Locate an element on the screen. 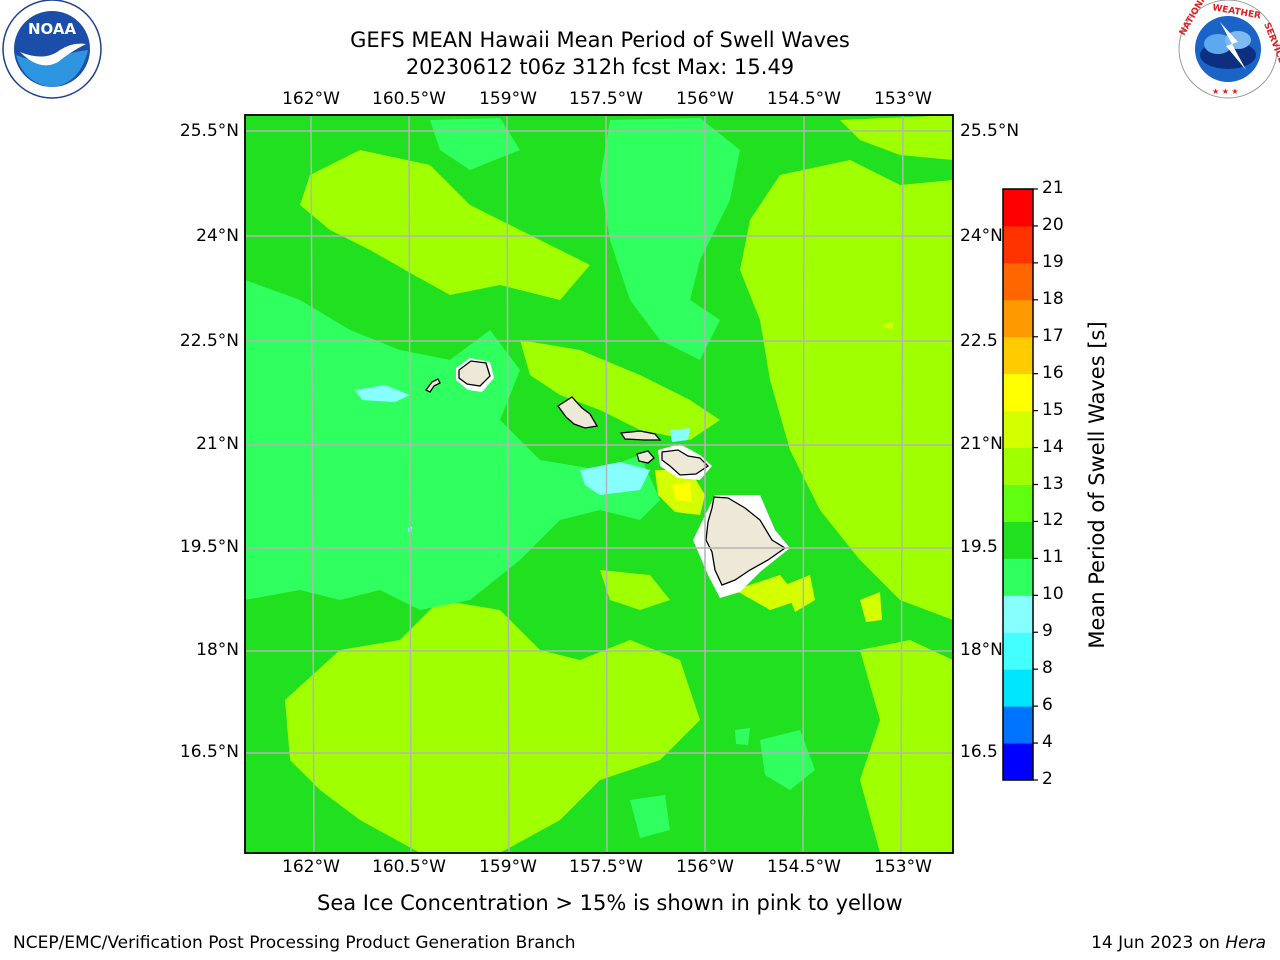 This screenshot has width=1280, height=960. lon-label-bottom: 154.5°W is located at coordinates (804, 867).